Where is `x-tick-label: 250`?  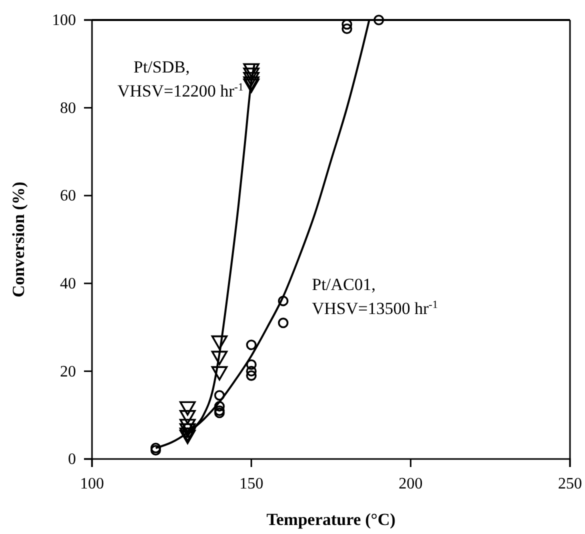 x-tick-label: 250 is located at coordinates (570, 483).